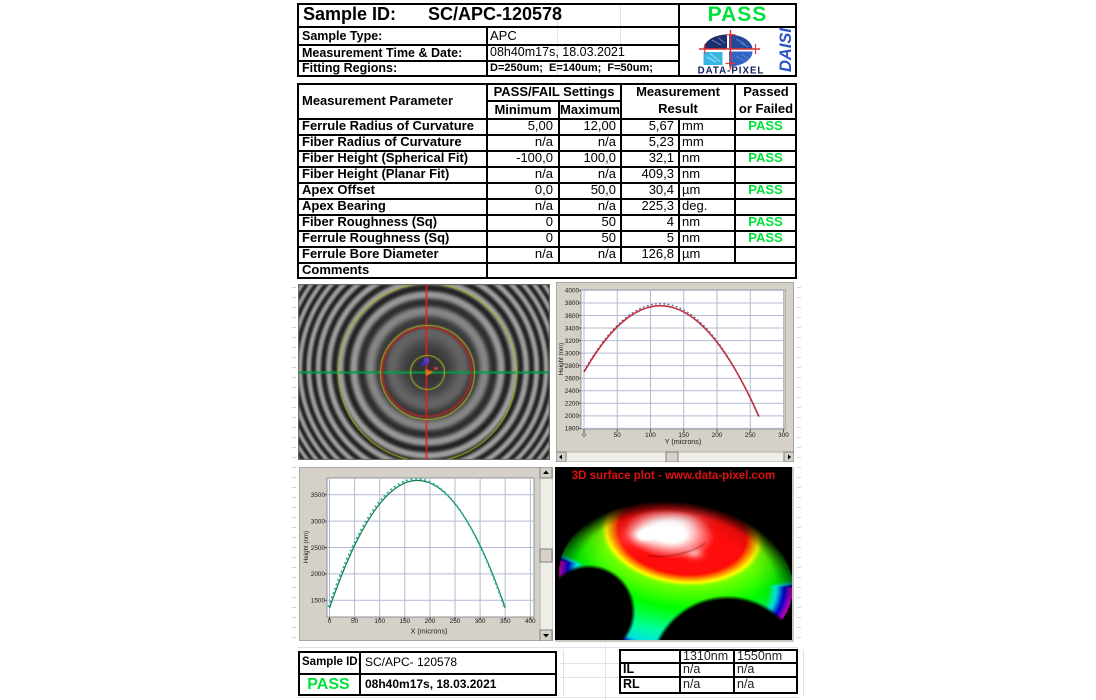 The height and width of the screenshot is (700, 1096). I want to click on svg-text: 4000, so click(572, 291).